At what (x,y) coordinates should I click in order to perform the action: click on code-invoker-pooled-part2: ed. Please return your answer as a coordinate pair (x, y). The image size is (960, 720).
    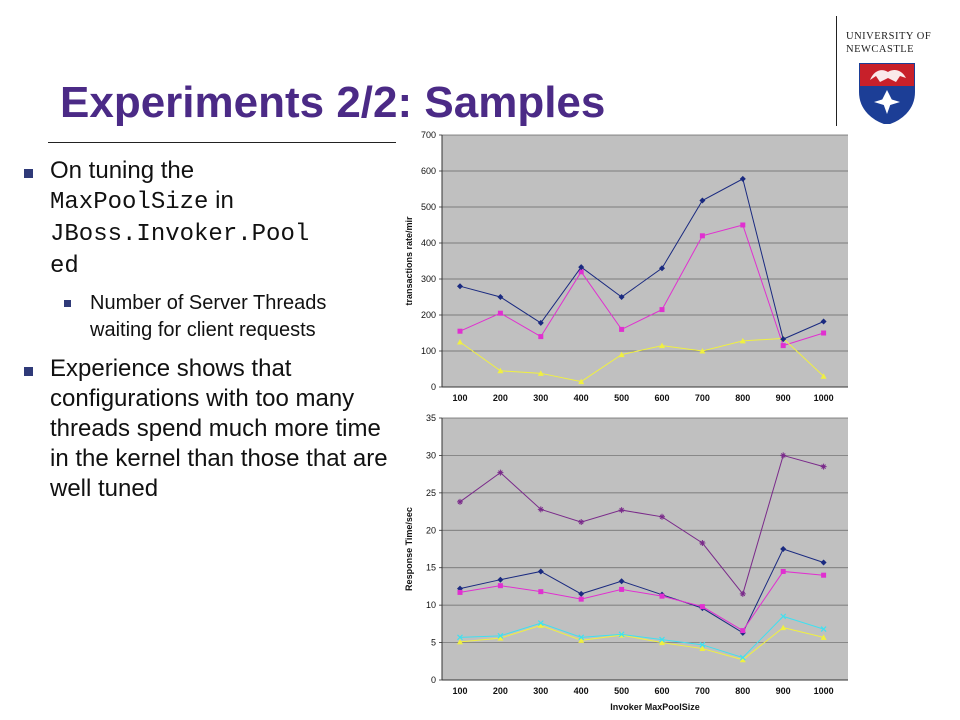
    Looking at the image, I should click on (64, 266).